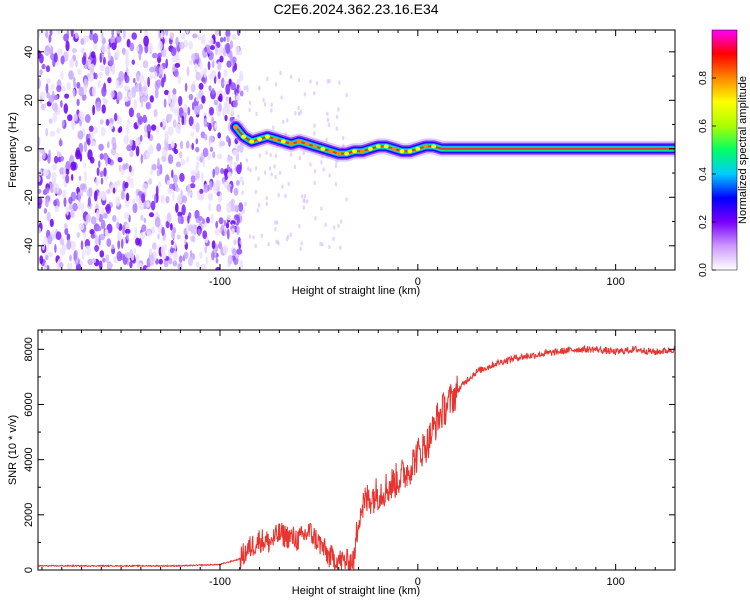  Describe the element at coordinates (703, 174) in the screenshot. I see `colorbar-tick-label: 0.4` at that location.